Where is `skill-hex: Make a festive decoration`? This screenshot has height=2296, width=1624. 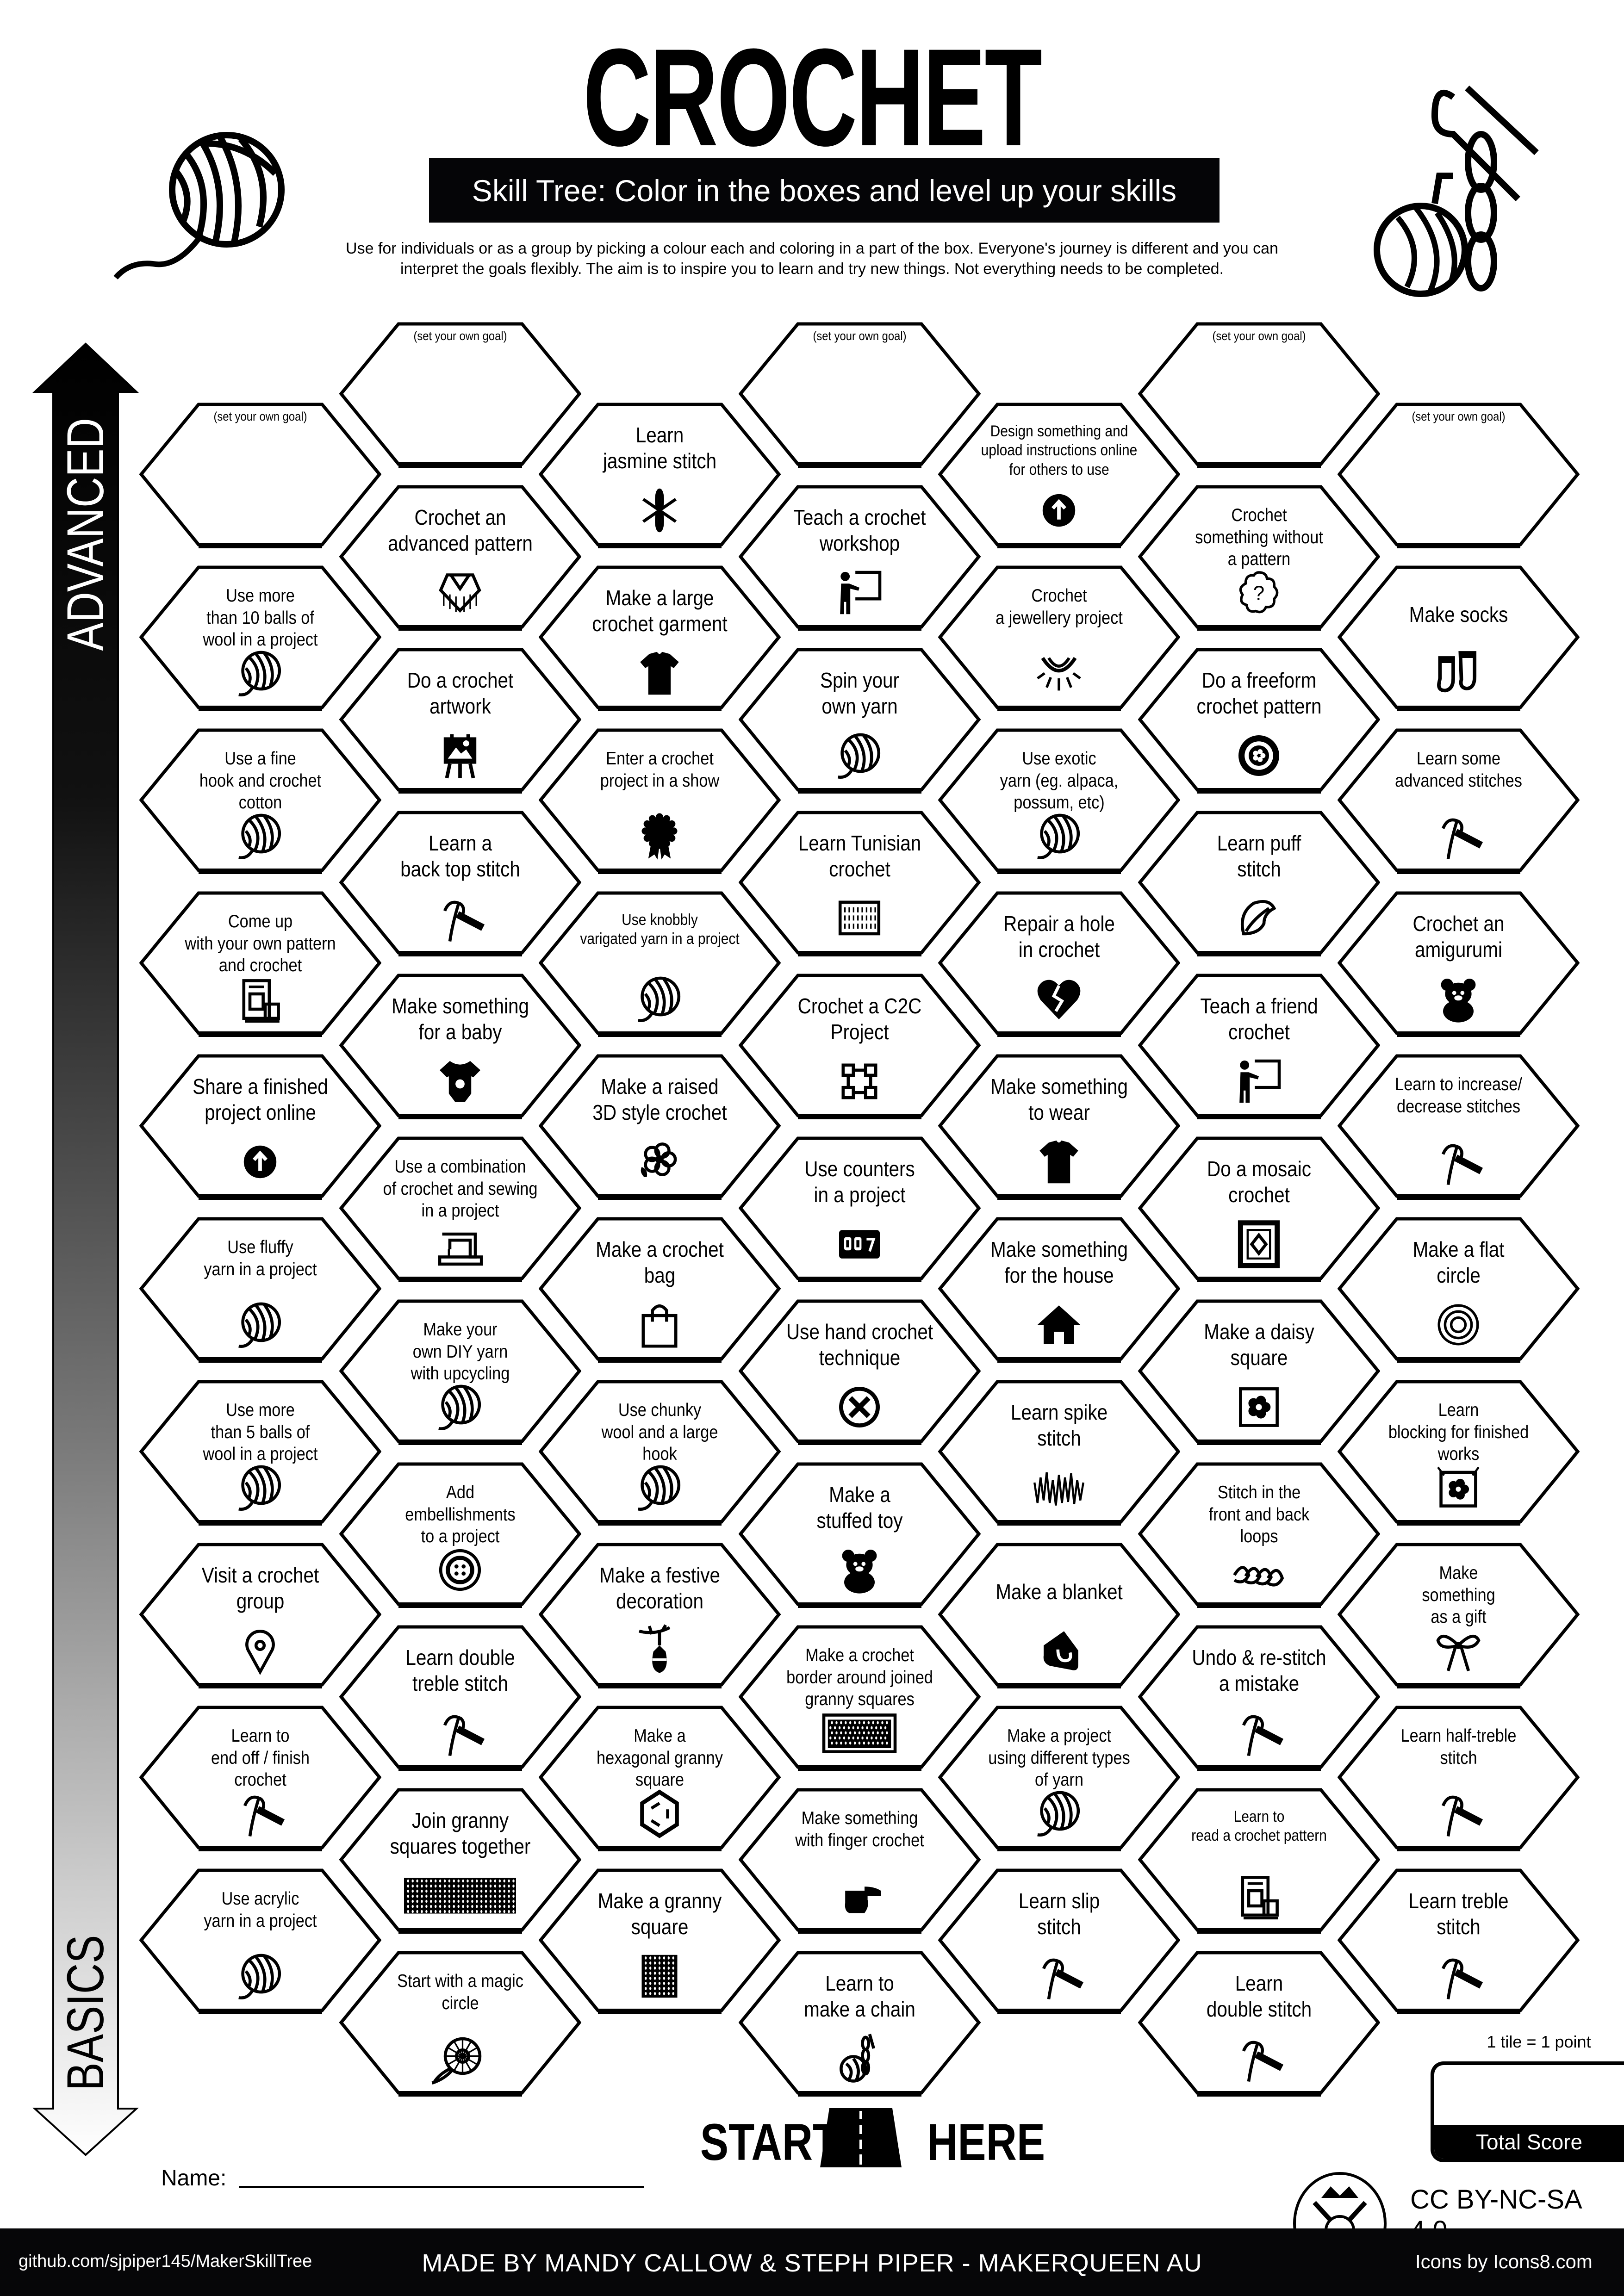 skill-hex: Make a festive decoration is located at coordinates (660, 1616).